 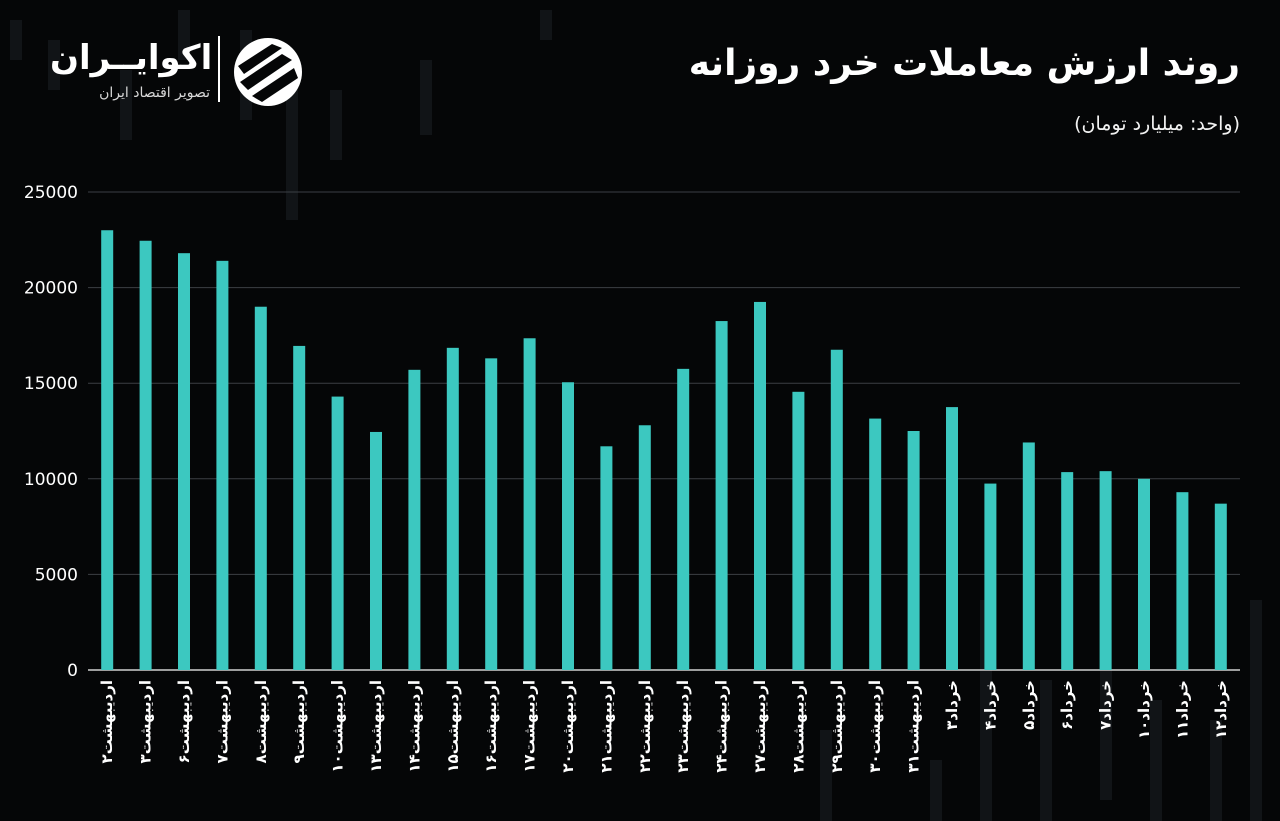 What do you see at coordinates (964, 63) in the screenshot?
I see `chart-title: روند ارزش معاملات خرد روزانه` at bounding box center [964, 63].